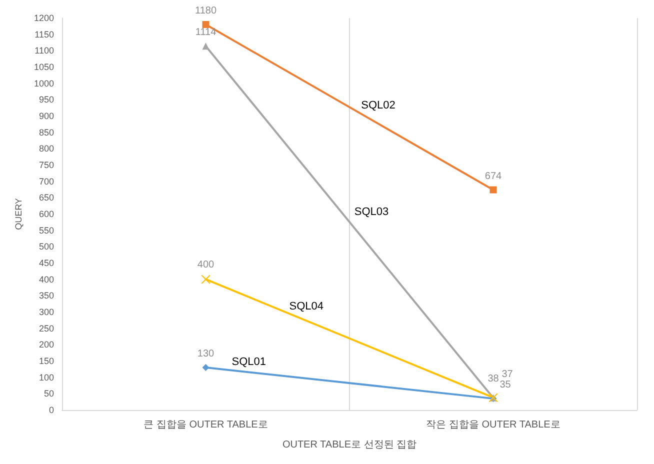 The height and width of the screenshot is (464, 654). What do you see at coordinates (206, 264) in the screenshot?
I see `data-label: 400` at bounding box center [206, 264].